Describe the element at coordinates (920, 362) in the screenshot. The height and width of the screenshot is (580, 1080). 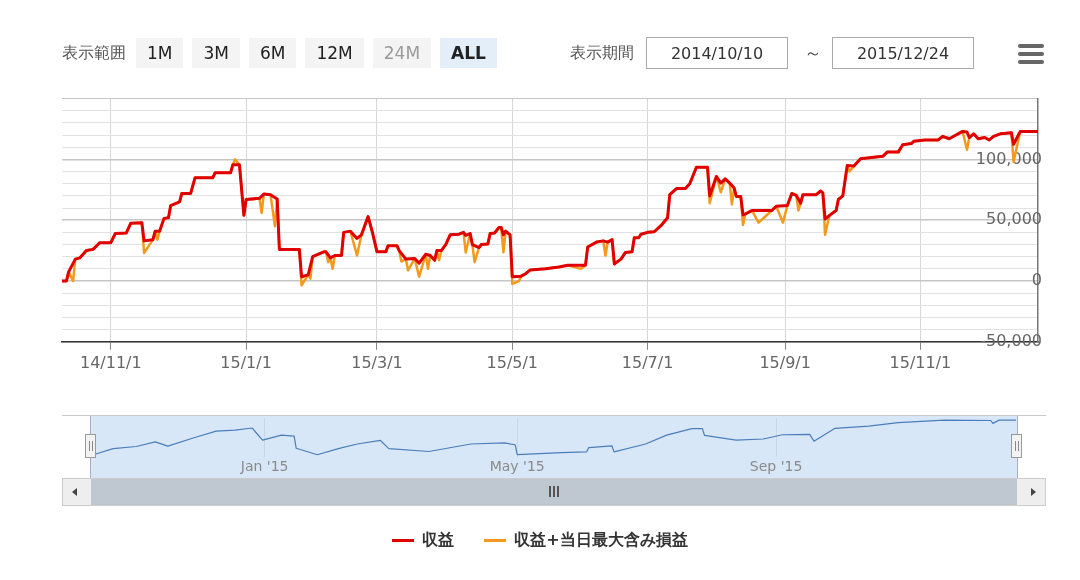
I see `x-tick-label: 15/11/1` at that location.